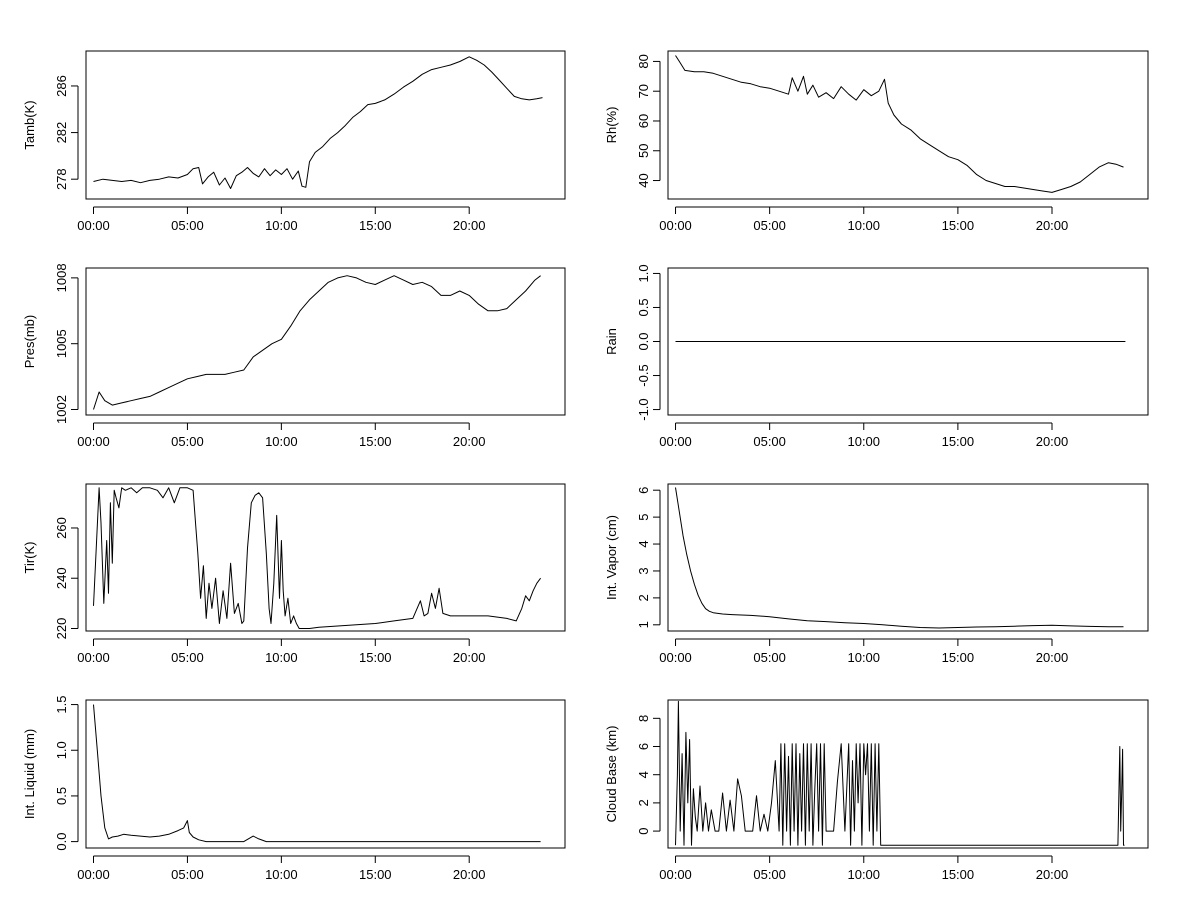  I want to click on y-axis-title: Cloud Base (km), so click(611, 774).